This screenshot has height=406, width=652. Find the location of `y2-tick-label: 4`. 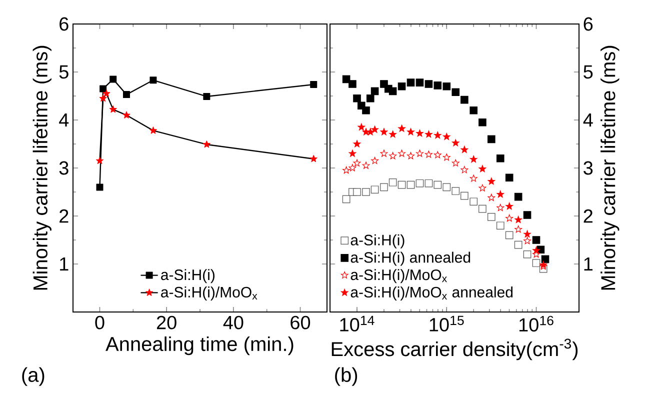

y2-tick-label: 4 is located at coordinates (588, 120).